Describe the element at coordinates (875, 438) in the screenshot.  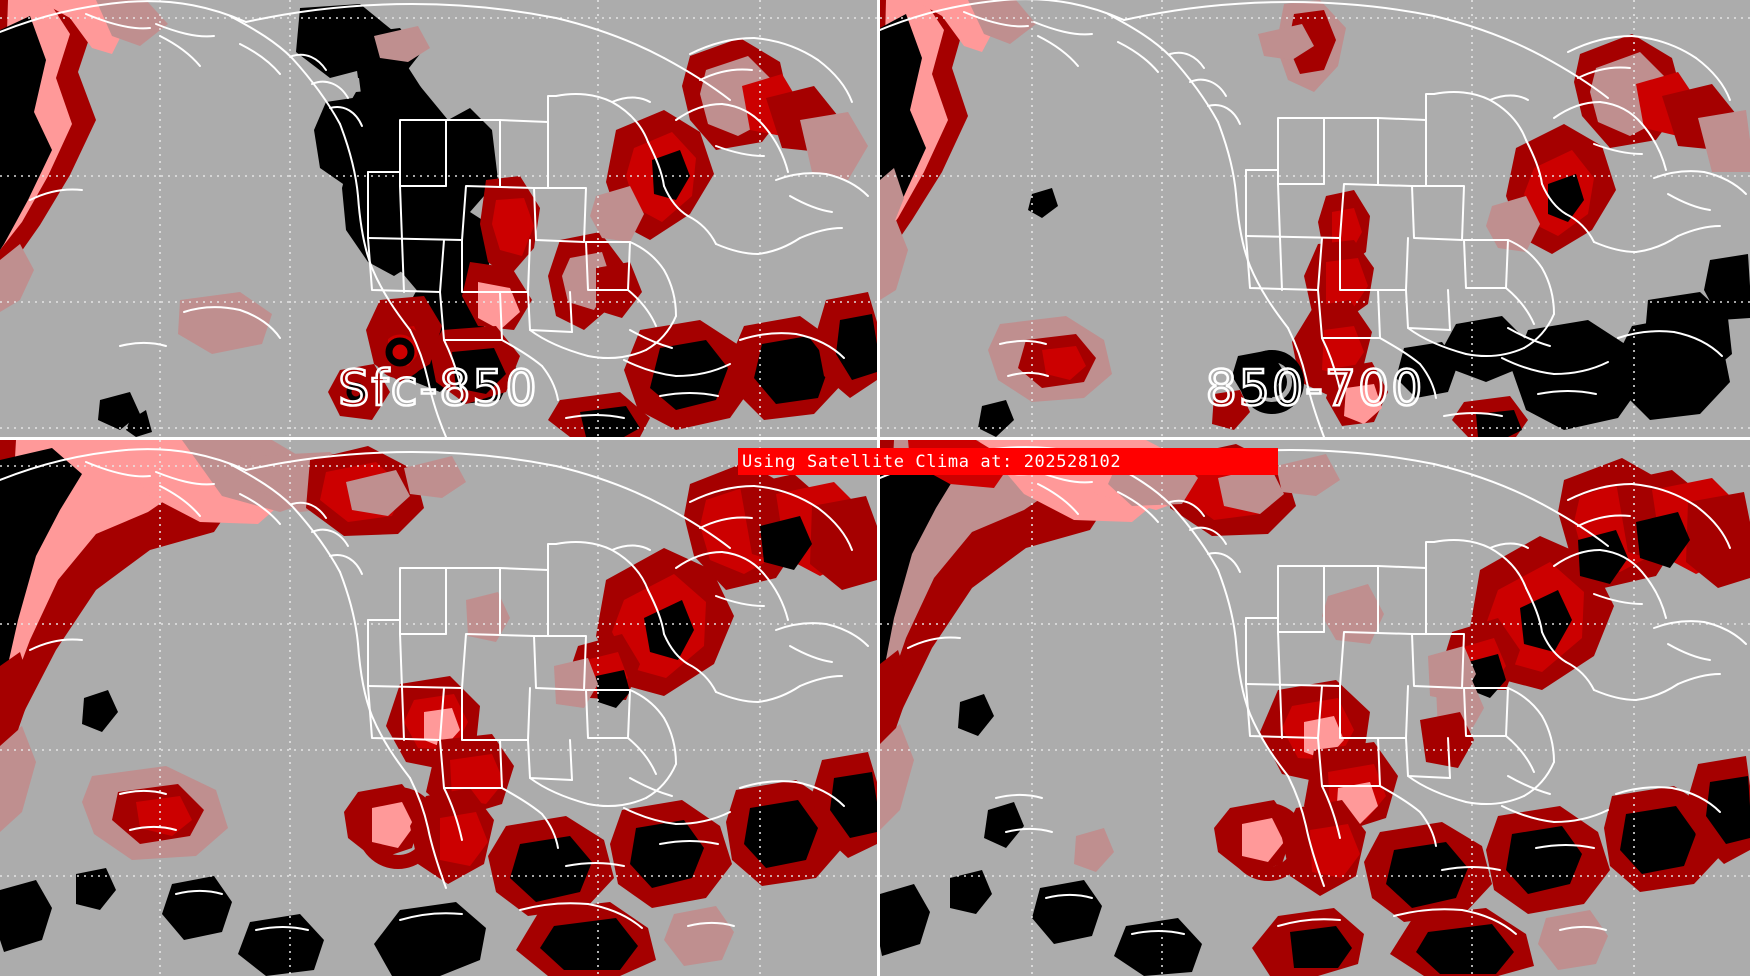
I see `panel-divider-horizontal` at that location.